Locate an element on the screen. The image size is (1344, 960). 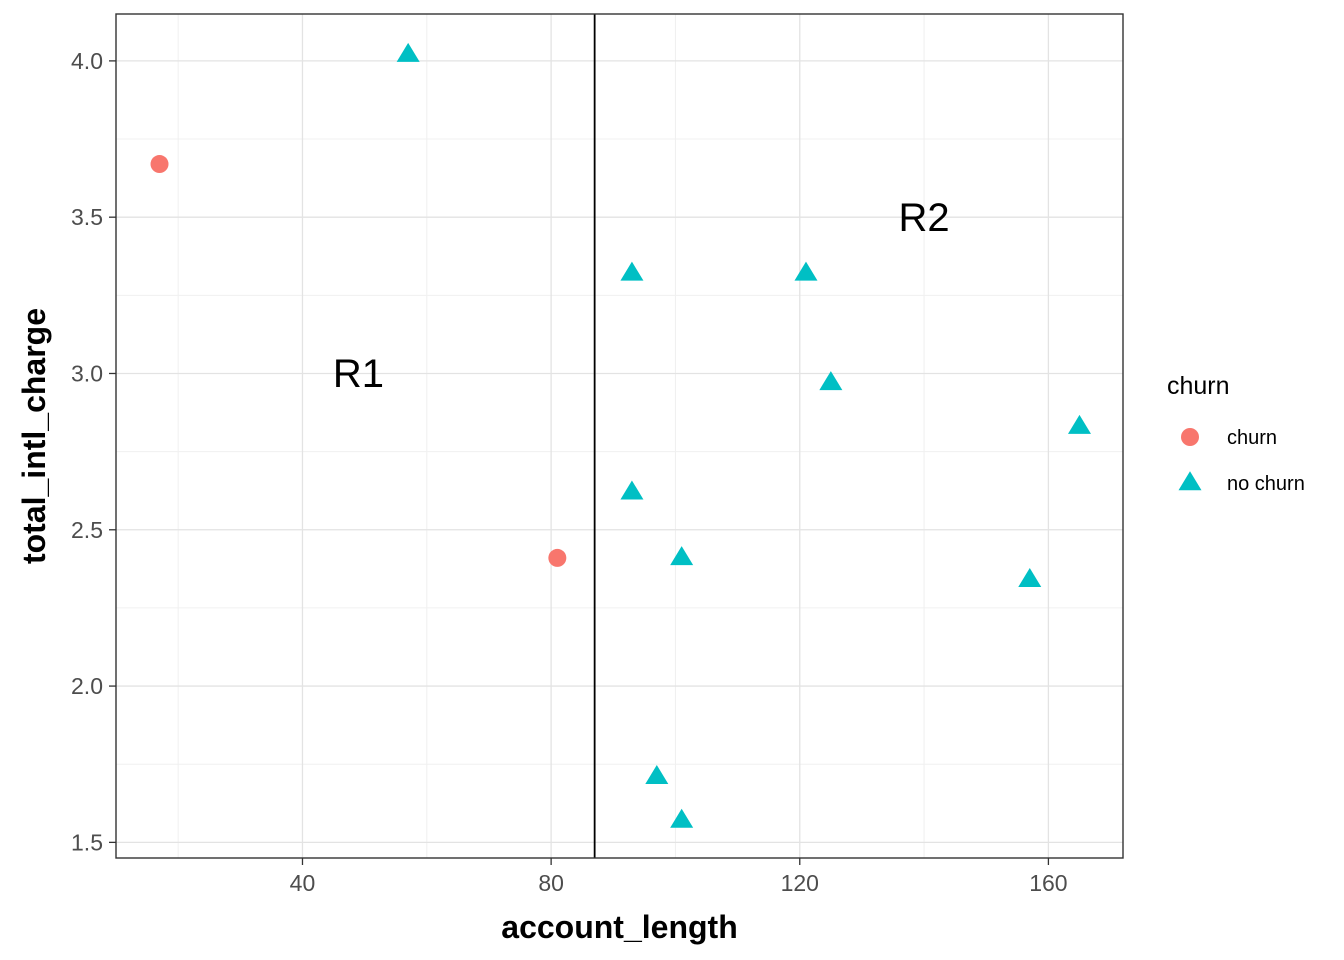
y-tick-label: 4.0 is located at coordinates (87, 61).